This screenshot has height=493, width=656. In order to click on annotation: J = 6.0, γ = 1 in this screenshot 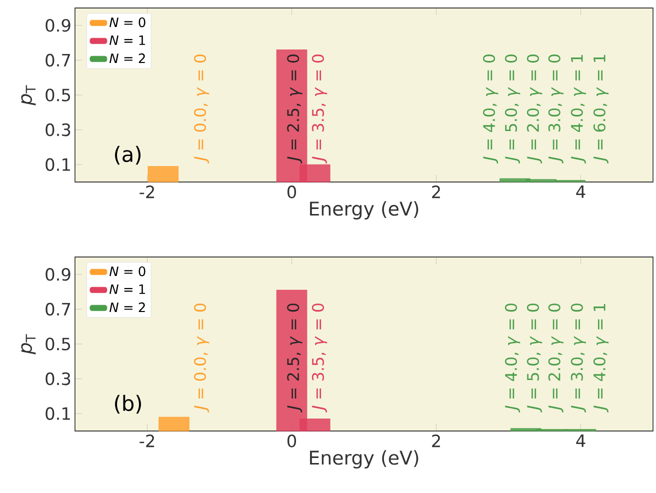, I will do `click(601, 109)`.